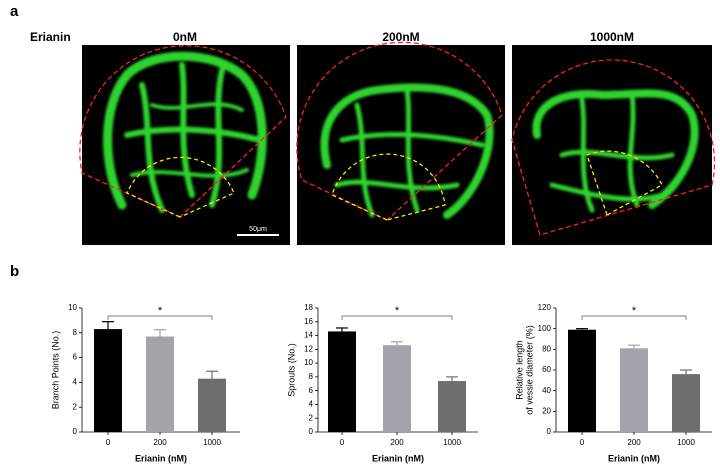  What do you see at coordinates (546, 348) in the screenshot?
I see `y-tick-label: 80` at bounding box center [546, 348].